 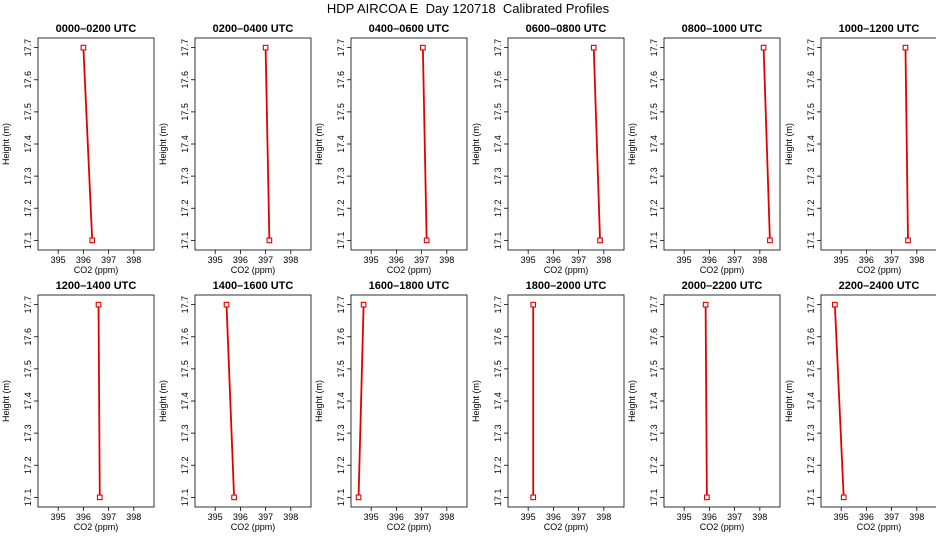 I want to click on panel-title: 1600–1800 UTC, so click(x=409, y=286).